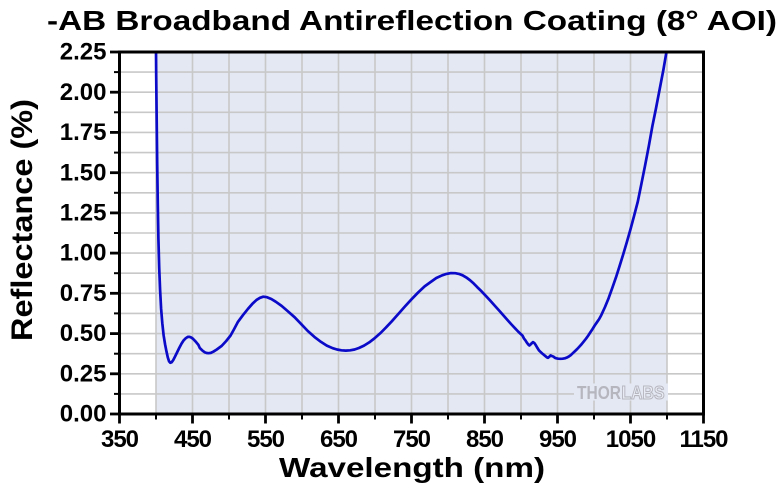  Describe the element at coordinates (83, 414) in the screenshot. I see `svg-text: 0.00` at that location.